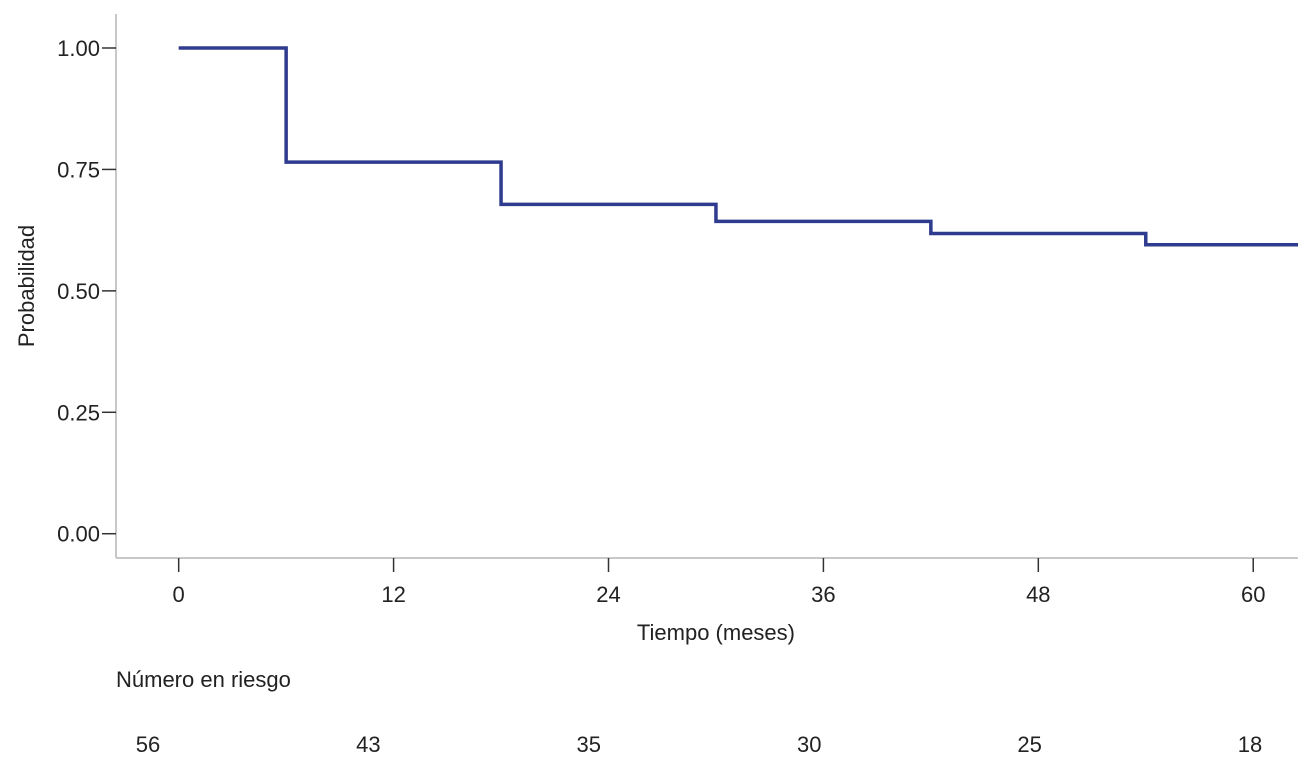  What do you see at coordinates (689, 712) in the screenshot?
I see `risk-table: Número en riesgo 56 43 35 30 25 18` at bounding box center [689, 712].